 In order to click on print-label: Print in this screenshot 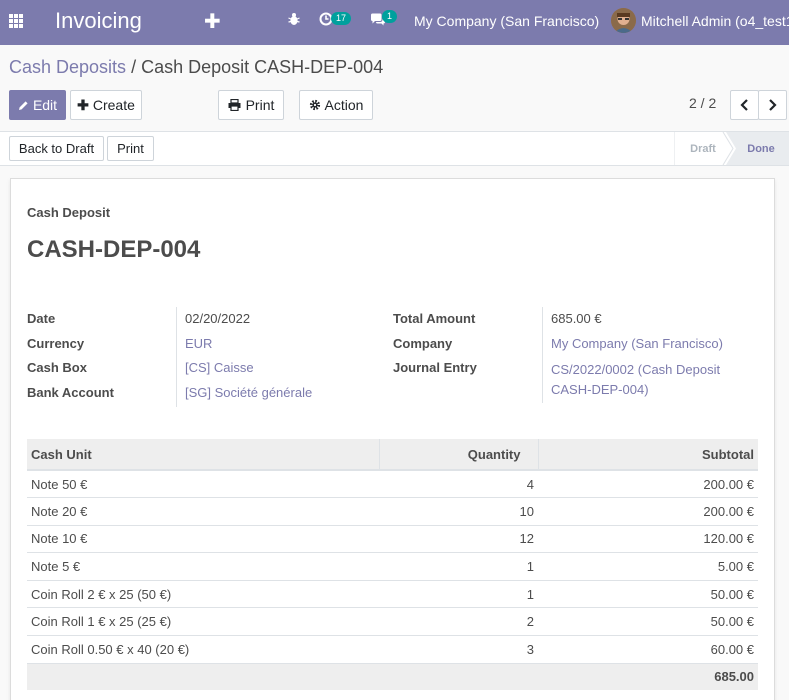, I will do `click(260, 105)`.